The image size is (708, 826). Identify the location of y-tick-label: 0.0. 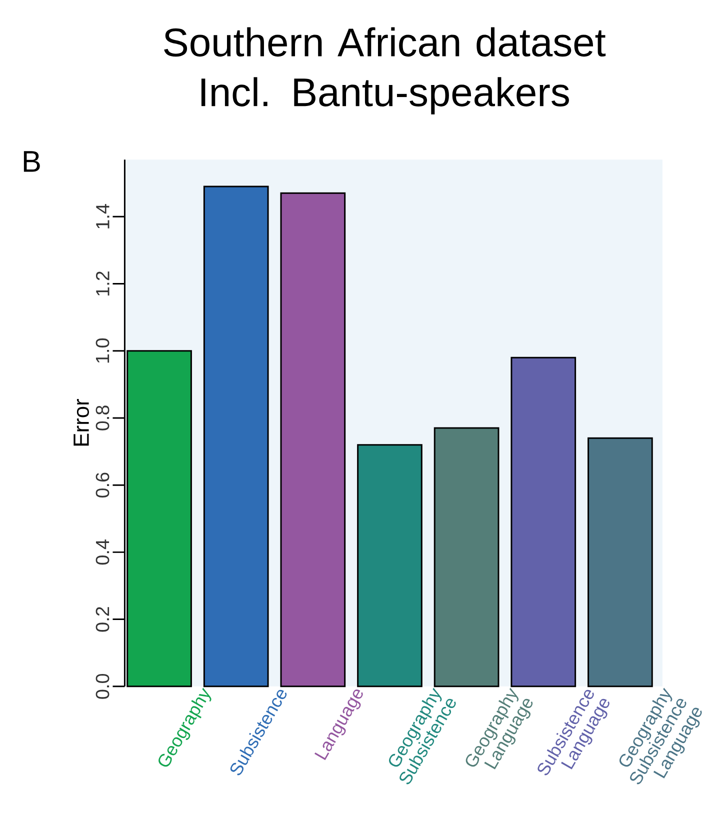
(103, 686).